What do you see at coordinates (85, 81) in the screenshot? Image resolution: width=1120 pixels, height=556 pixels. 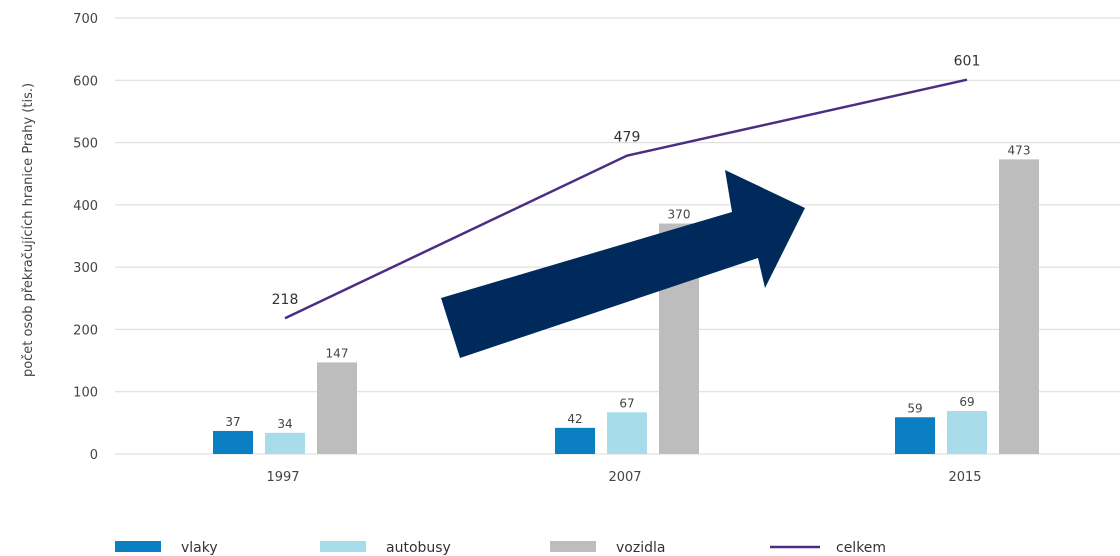 I see `y-tick-label: 600` at bounding box center [85, 81].